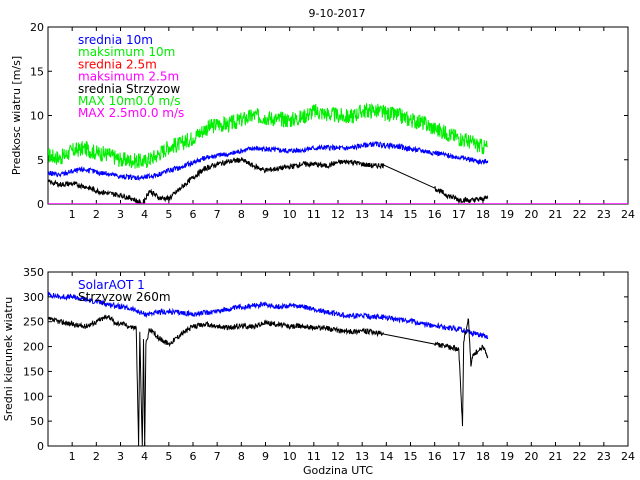  What do you see at coordinates (37, 27) in the screenshot?
I see `y-tick-label: 20` at bounding box center [37, 27].